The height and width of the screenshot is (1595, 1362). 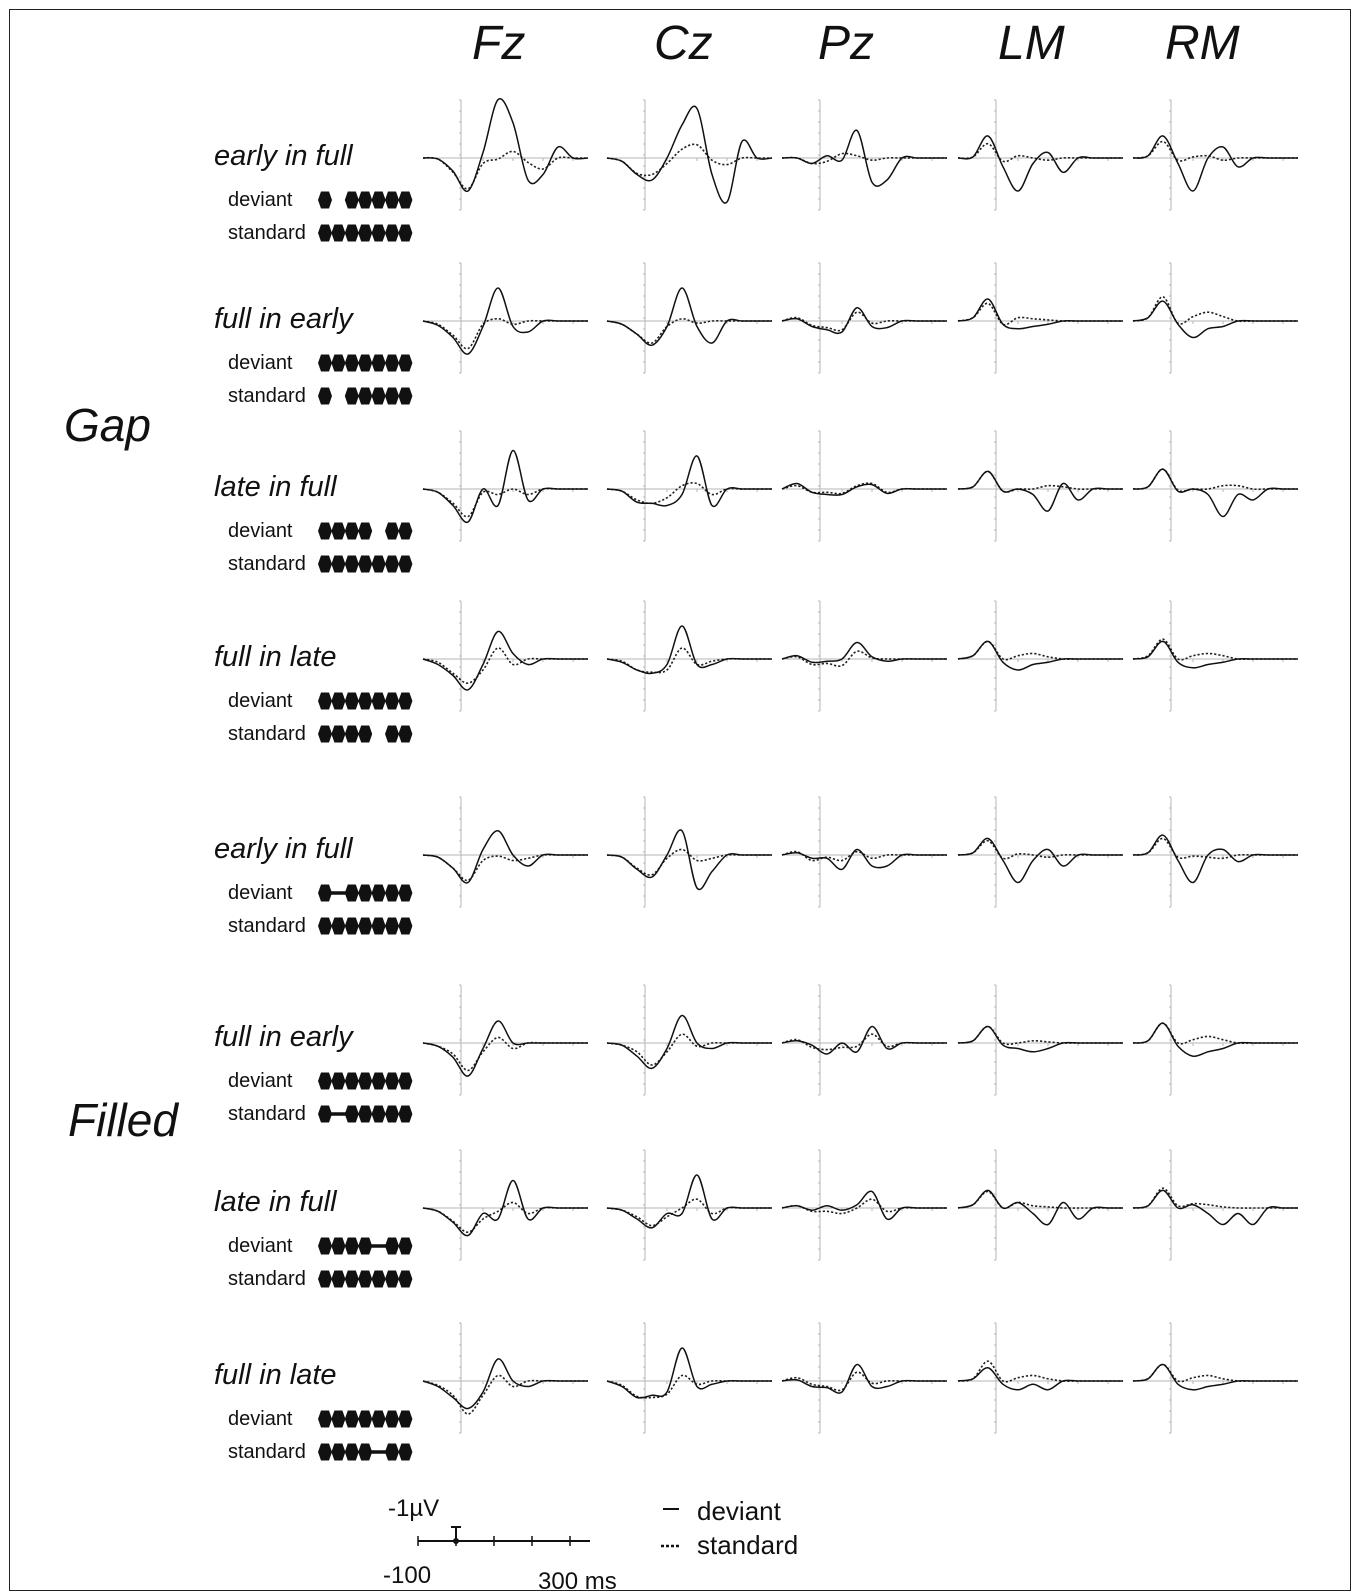 I want to click on condition-title: late in full, so click(x=275, y=487).